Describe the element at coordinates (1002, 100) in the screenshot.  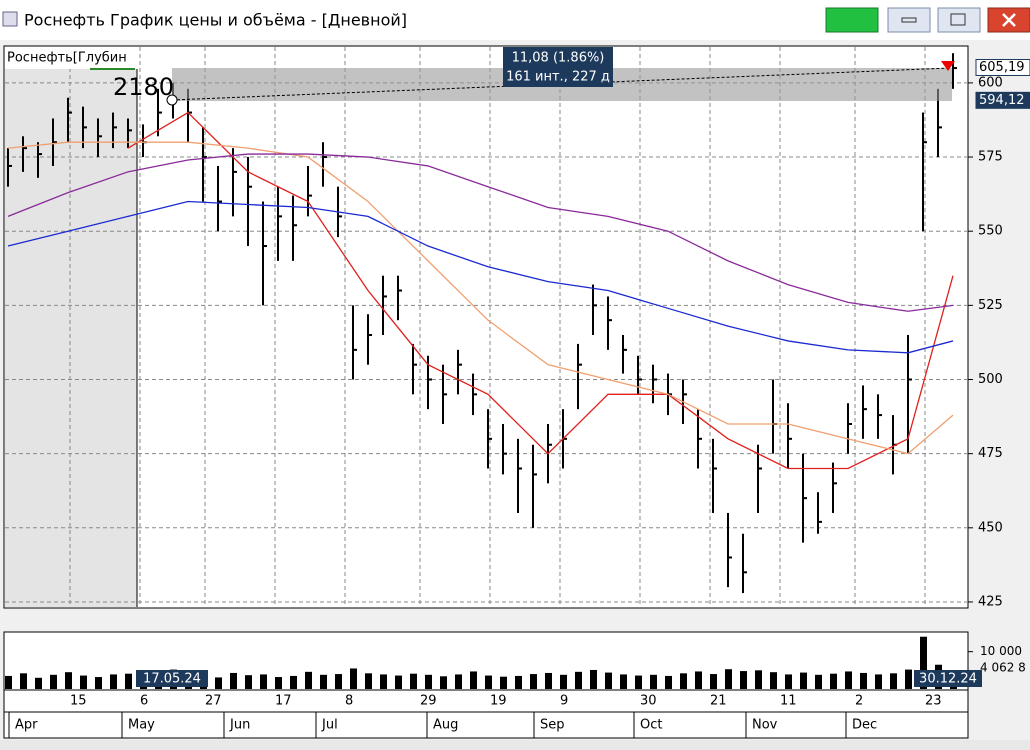
I see `price-label-box` at that location.